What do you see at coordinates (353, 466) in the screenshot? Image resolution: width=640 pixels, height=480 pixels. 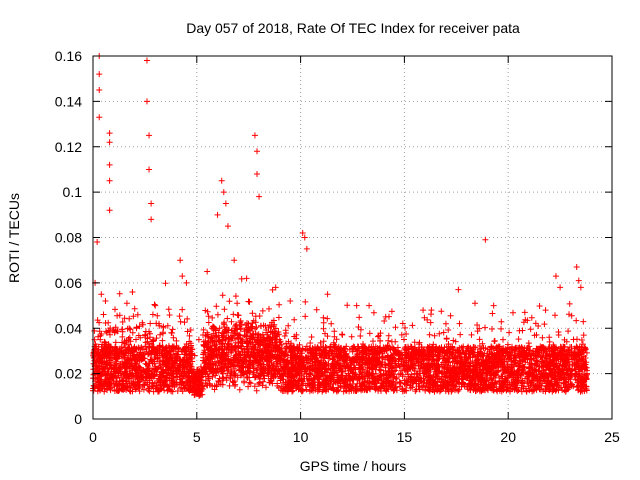 I see `x-axis-label: GPS time / hours` at bounding box center [353, 466].